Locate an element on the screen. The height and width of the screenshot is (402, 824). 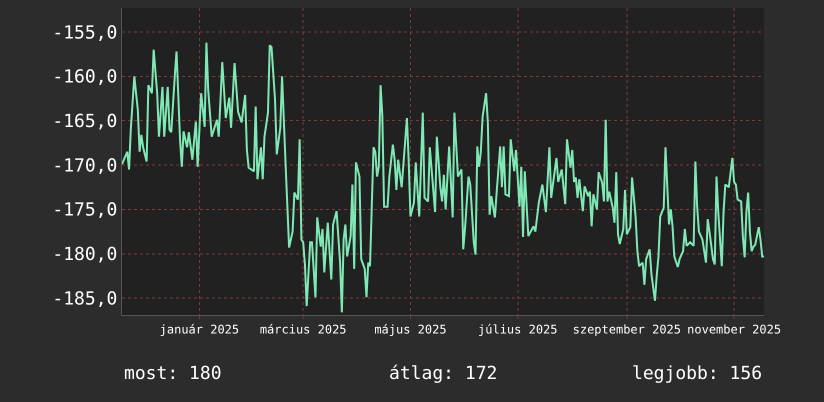
text: most: 180 is located at coordinates (173, 373).